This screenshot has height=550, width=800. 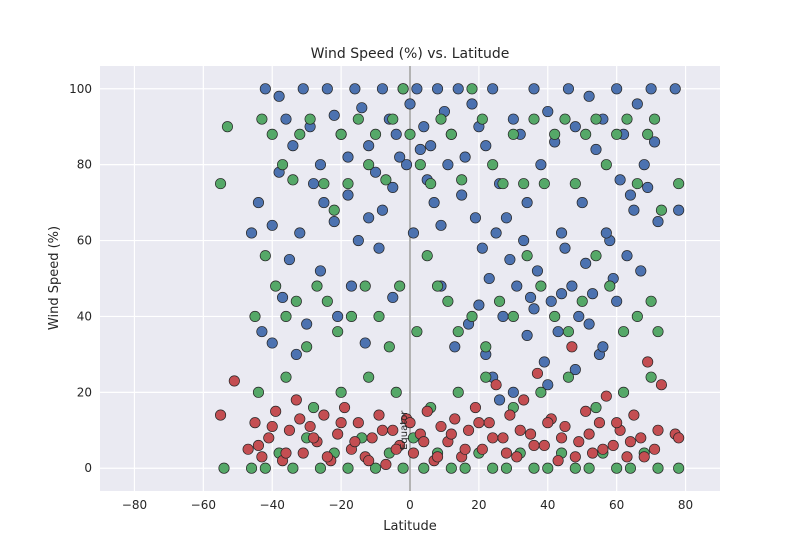 I want to click on x-tick-labels: −80 −60 −40 −20 0 20 40 60 80, so click(x=407, y=505).